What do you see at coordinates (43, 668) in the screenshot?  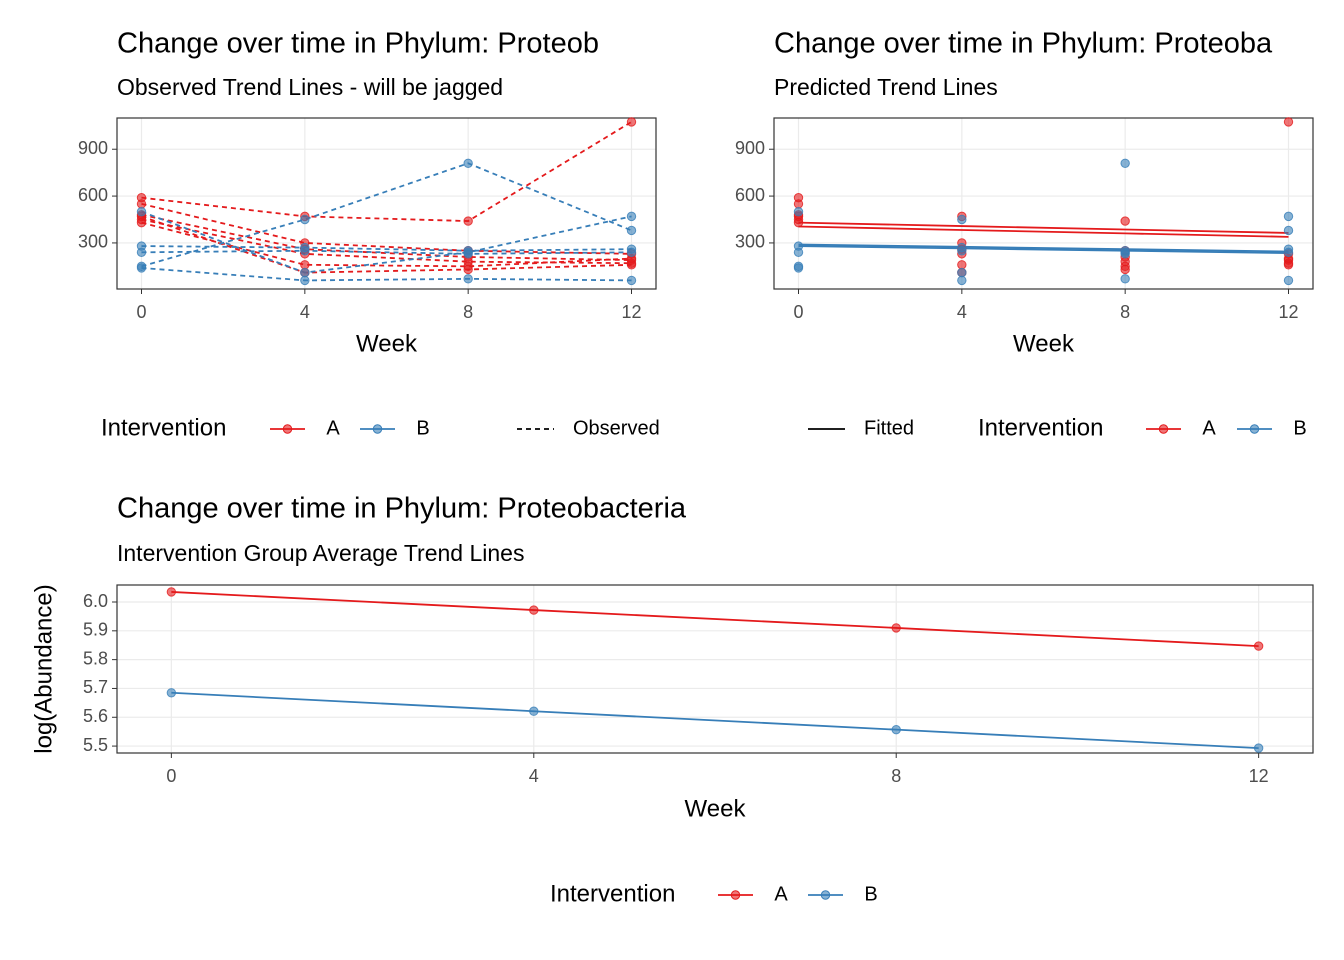 I see `y-axis-label: log(Abundance)` at bounding box center [43, 668].